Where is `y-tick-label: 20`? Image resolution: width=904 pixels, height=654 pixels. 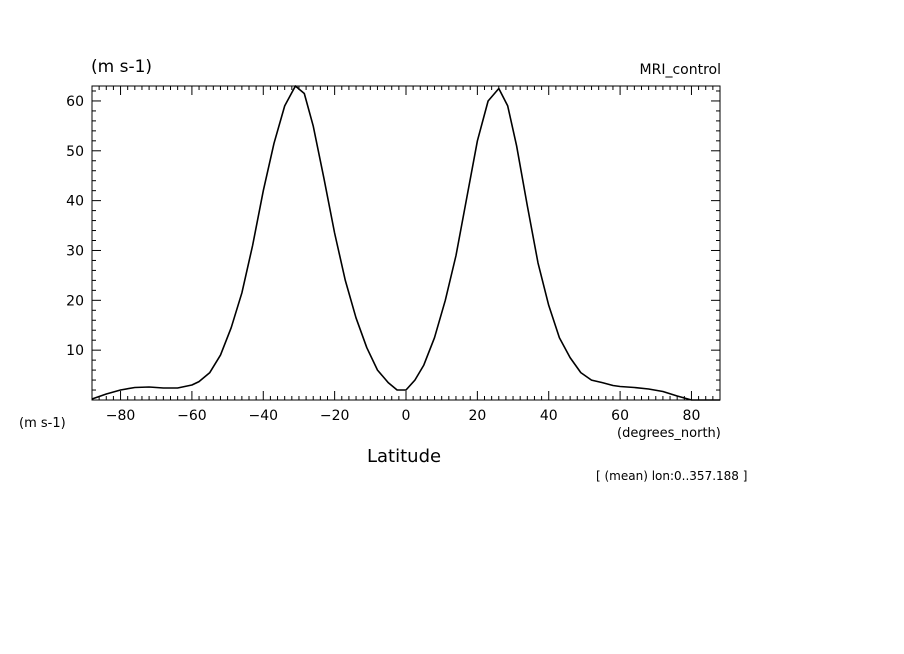
y-tick-label: 20 is located at coordinates (75, 301).